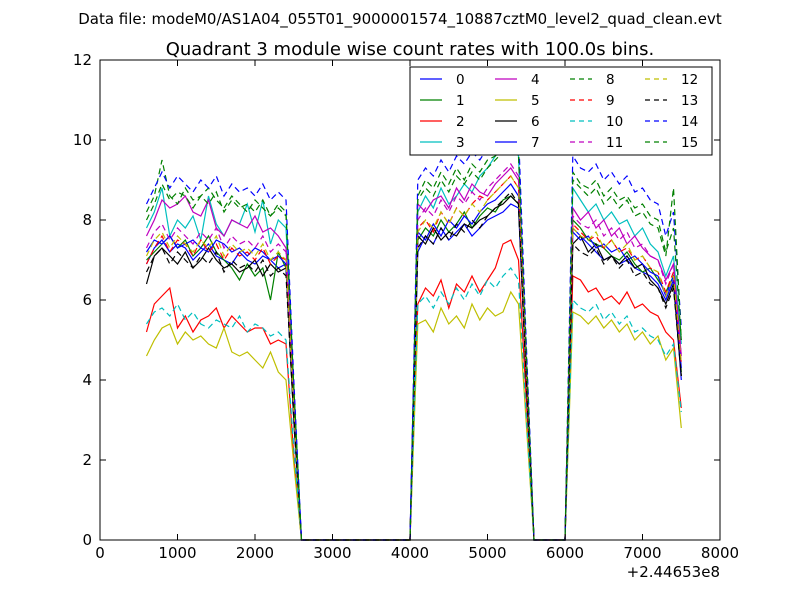 This screenshot has width=800, height=600. What do you see at coordinates (100, 553) in the screenshot?
I see `x-tick-label: 0` at bounding box center [100, 553].